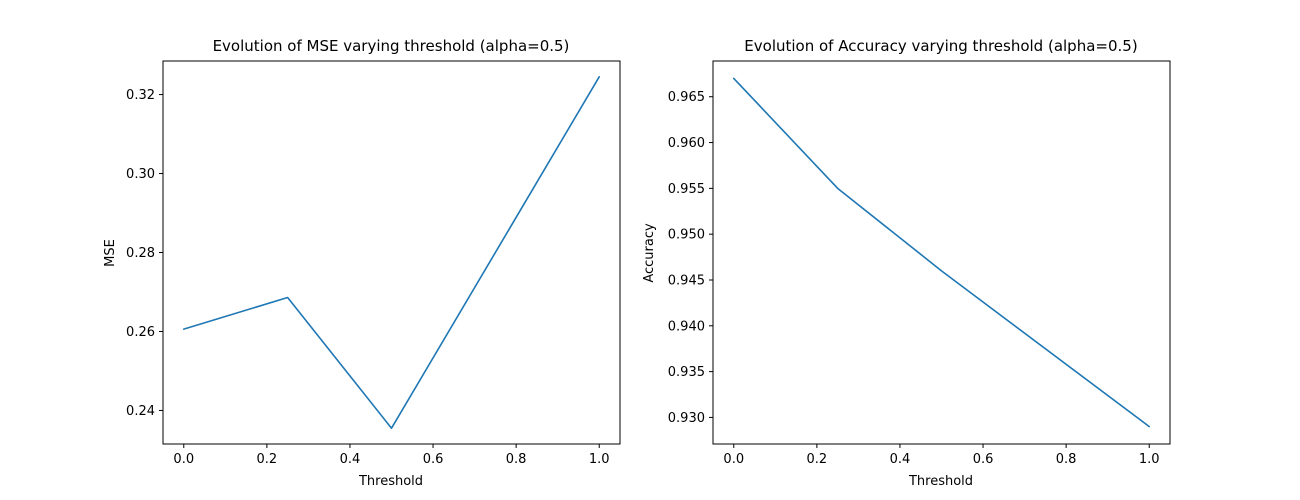  I want to click on accuracy-y-tick-label: 0.965, so click(686, 97).